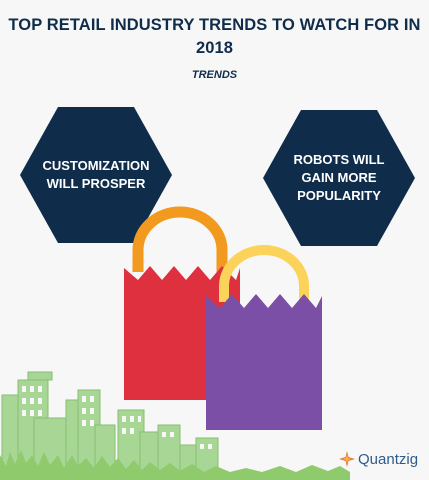 This screenshot has height=480, width=429. What do you see at coordinates (214, 75) in the screenshot?
I see `page-subtitle: TRENDS` at bounding box center [214, 75].